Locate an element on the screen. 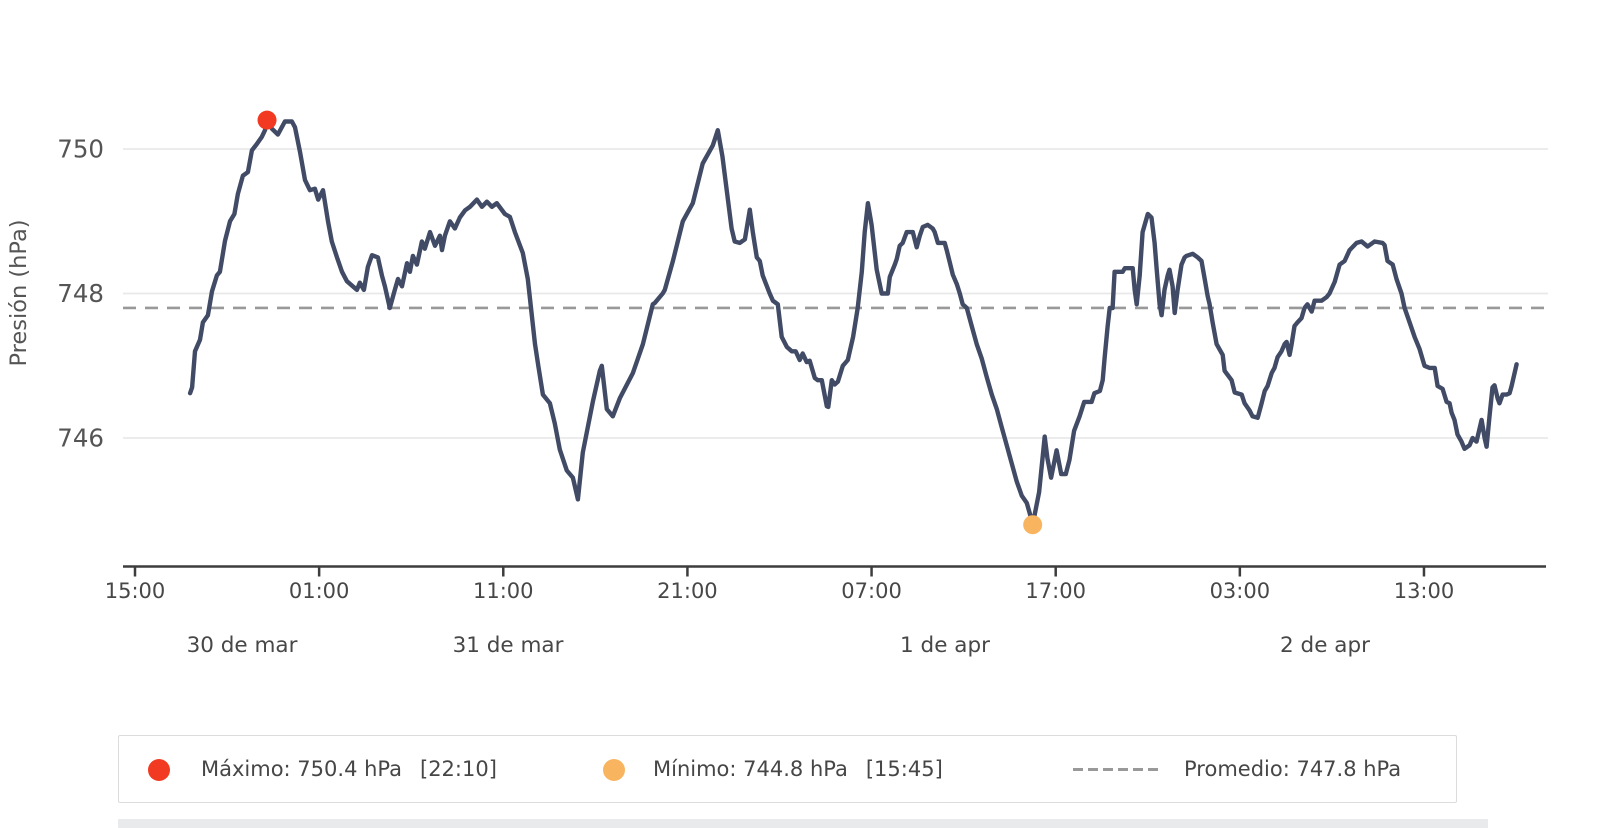 This screenshot has height=828, width=1601. legend-avg-item: Promedio: 747.8 hPa is located at coordinates (1292, 769).